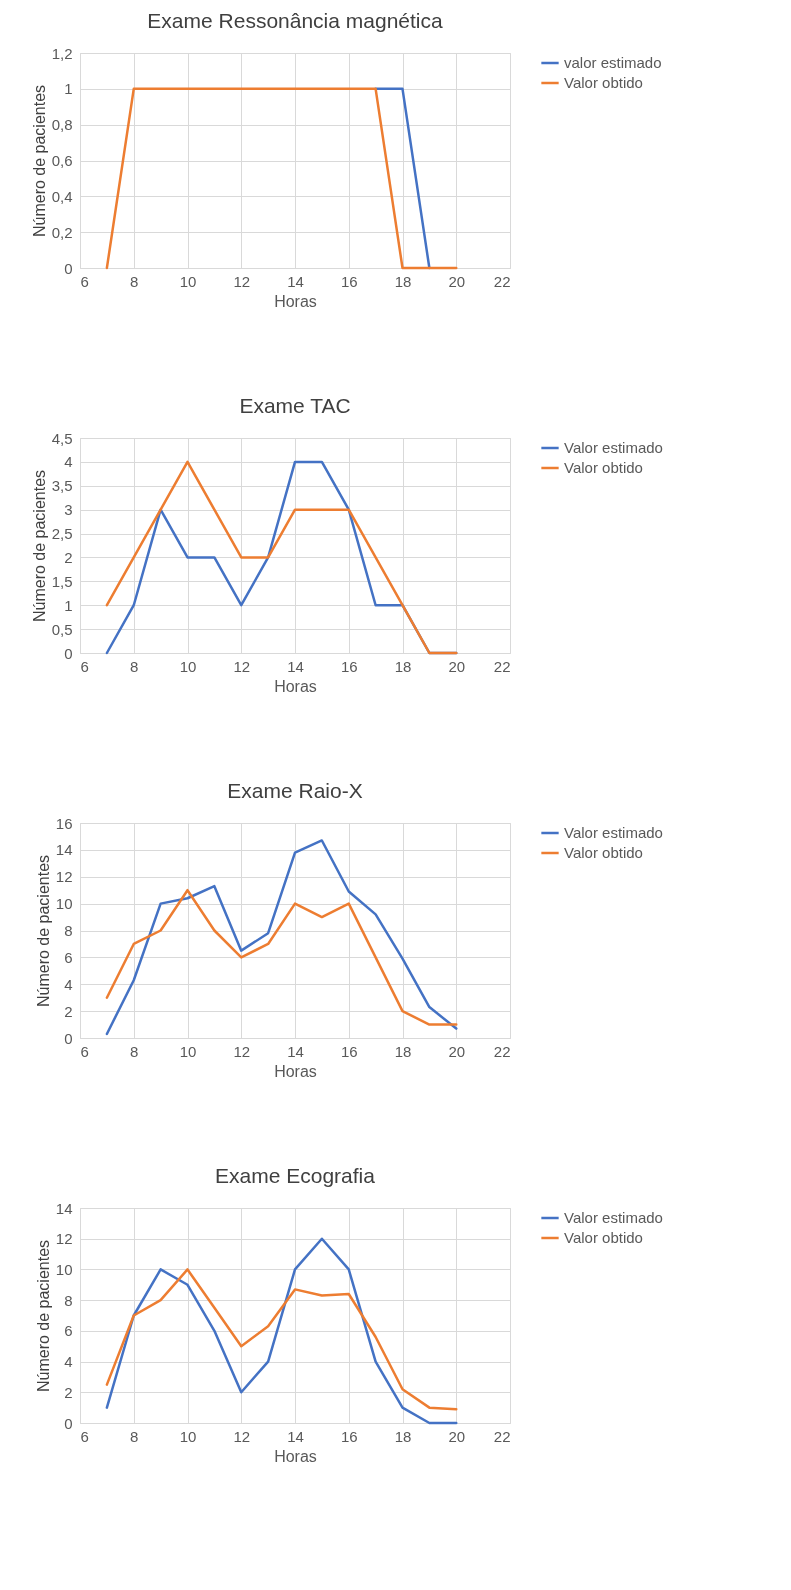 This screenshot has width=791, height=1590. What do you see at coordinates (62, 534) in the screenshot?
I see `y-tick-label: 2,5` at bounding box center [62, 534].